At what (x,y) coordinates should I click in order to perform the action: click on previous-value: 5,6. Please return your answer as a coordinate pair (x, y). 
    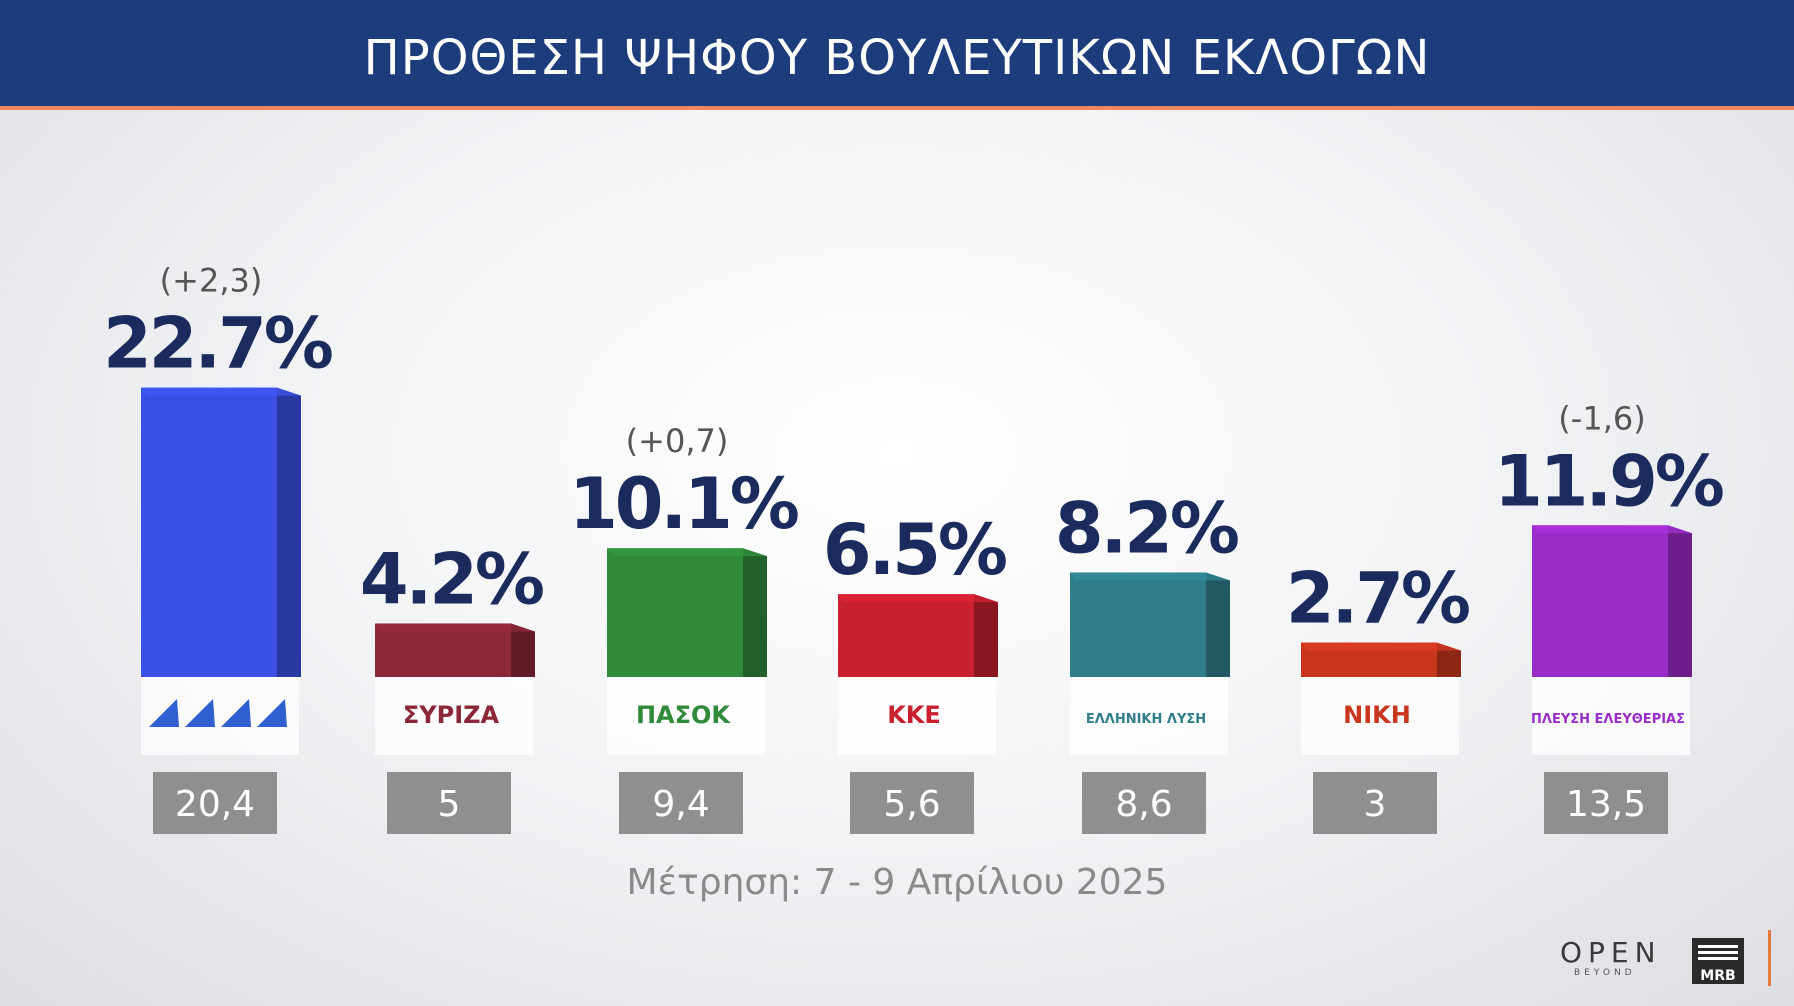
    Looking at the image, I should click on (911, 804).